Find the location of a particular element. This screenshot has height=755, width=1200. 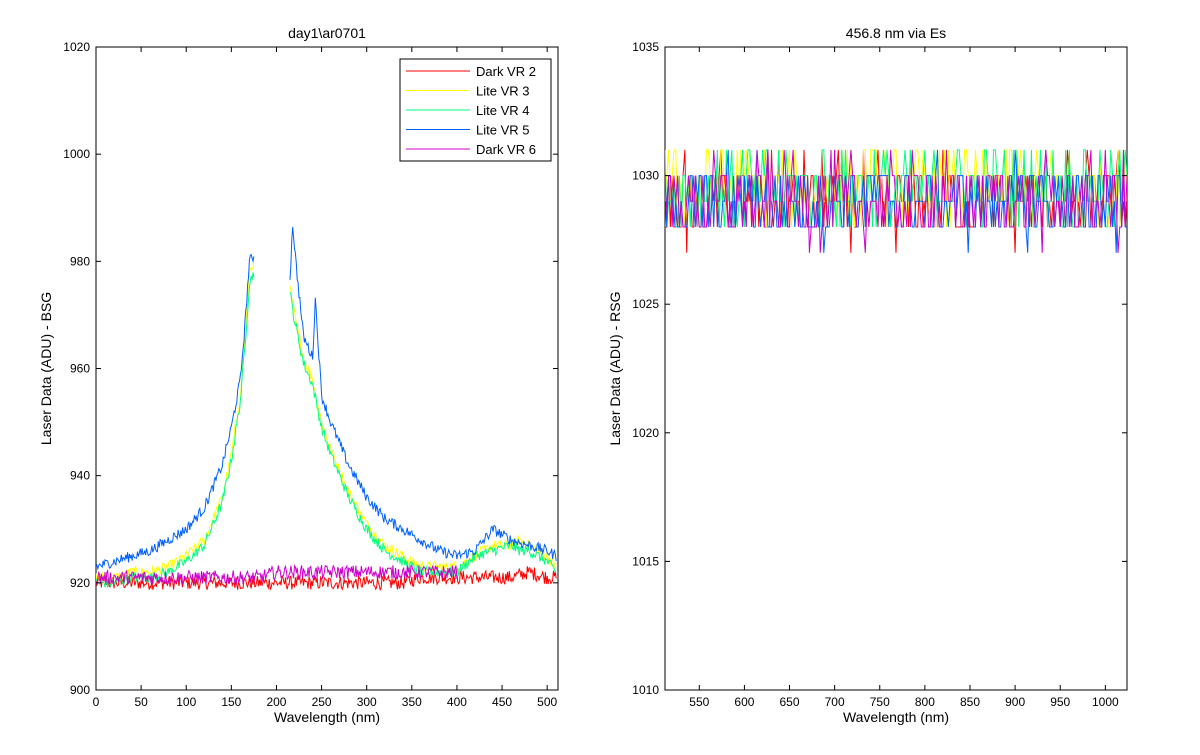

y-tick-label: 1015 is located at coordinates (645, 561).